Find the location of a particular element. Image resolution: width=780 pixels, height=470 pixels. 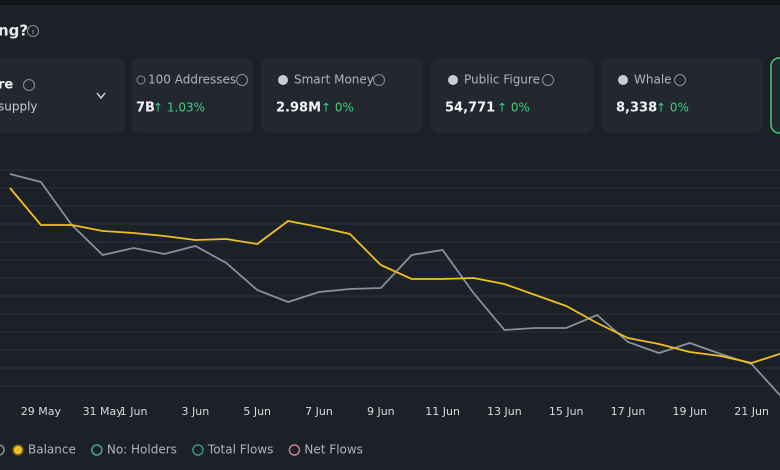

x-tick-label: 13 Jun is located at coordinates (504, 411).